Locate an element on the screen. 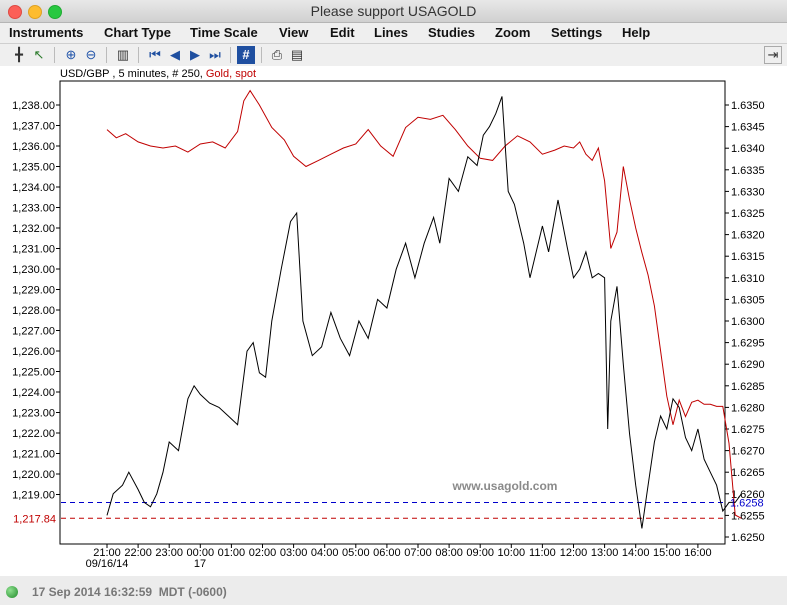  right-axis-tick-label: 1.6305 is located at coordinates (748, 300).